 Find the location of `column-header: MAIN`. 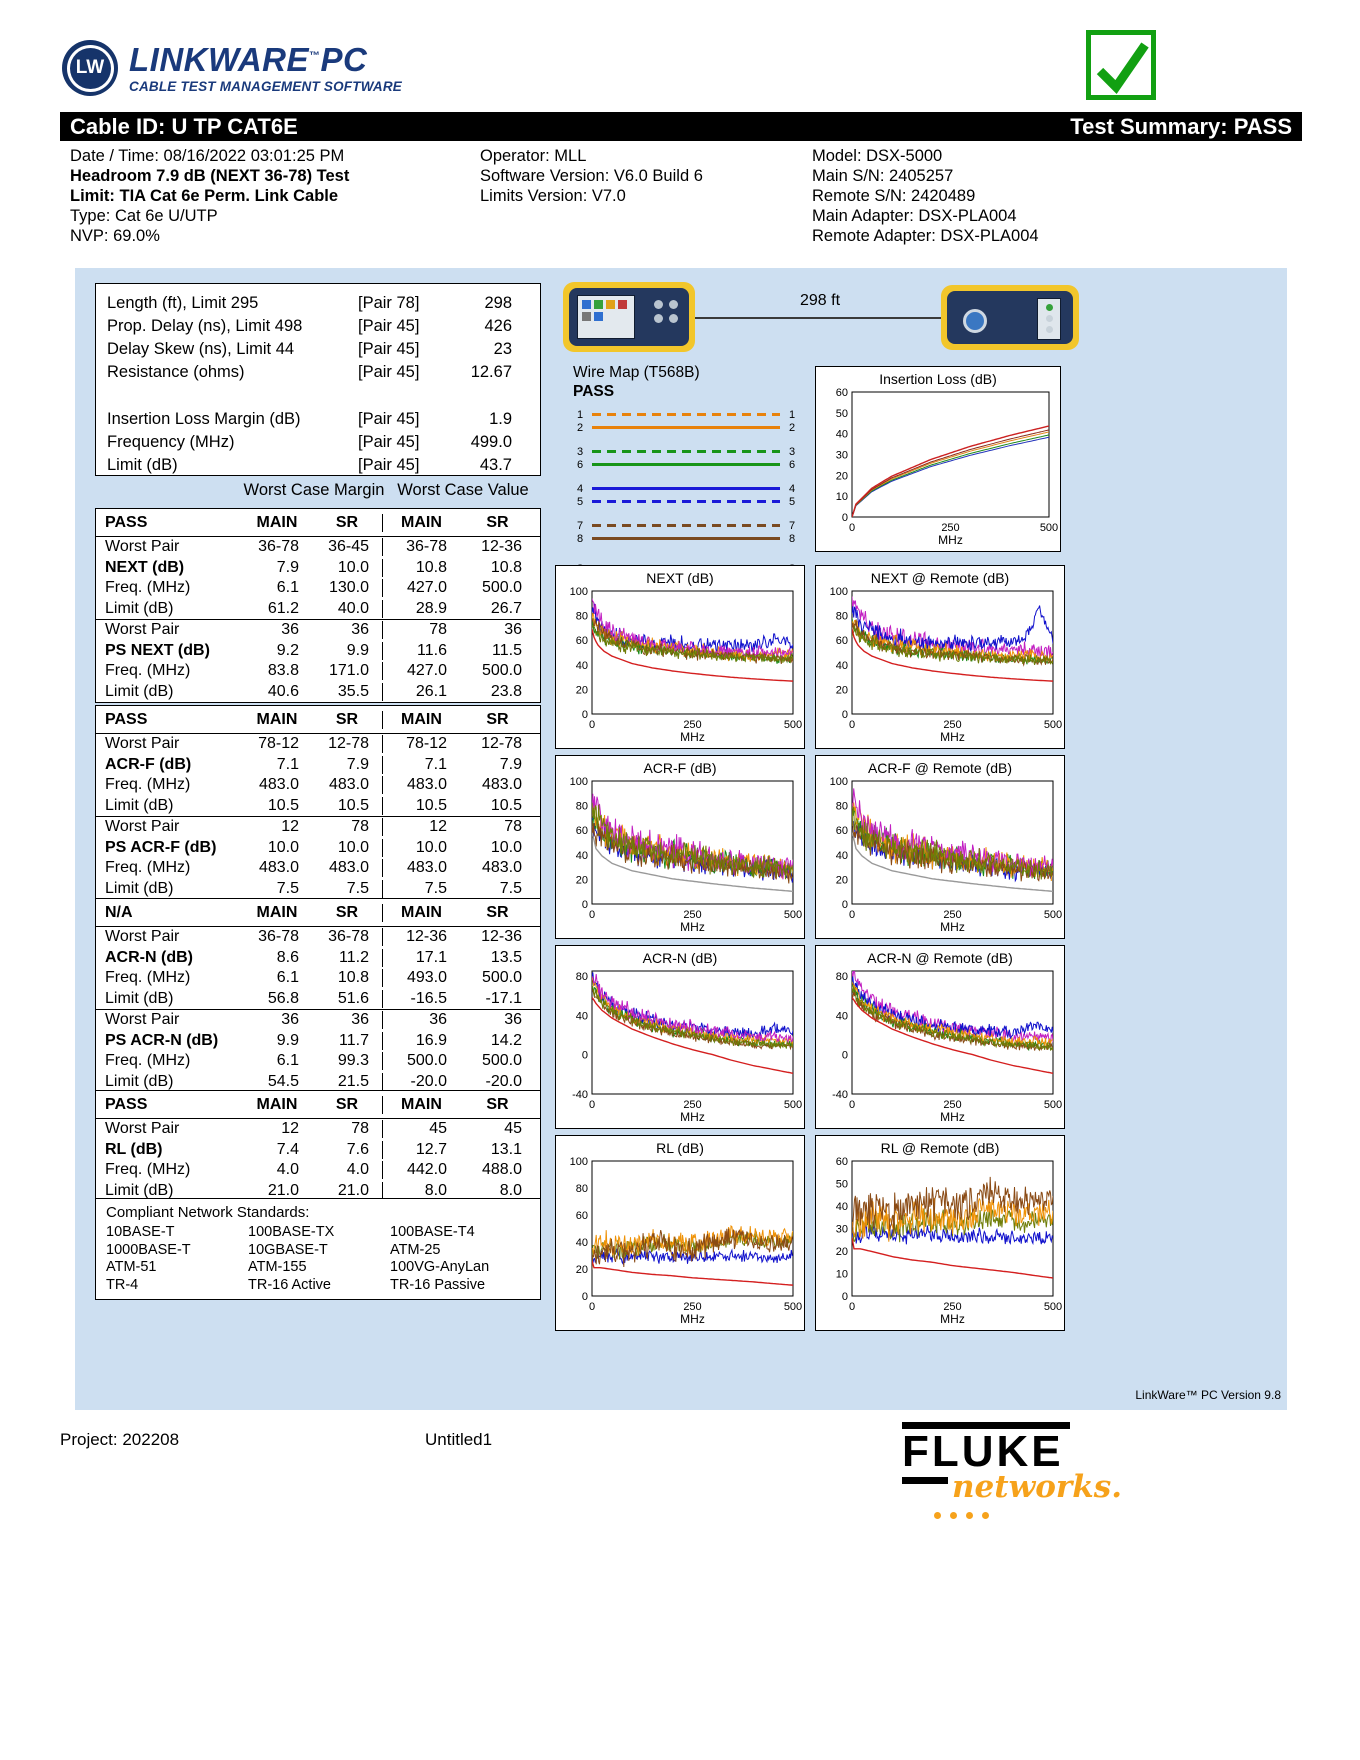

column-header: MAIN is located at coordinates (421, 1104).